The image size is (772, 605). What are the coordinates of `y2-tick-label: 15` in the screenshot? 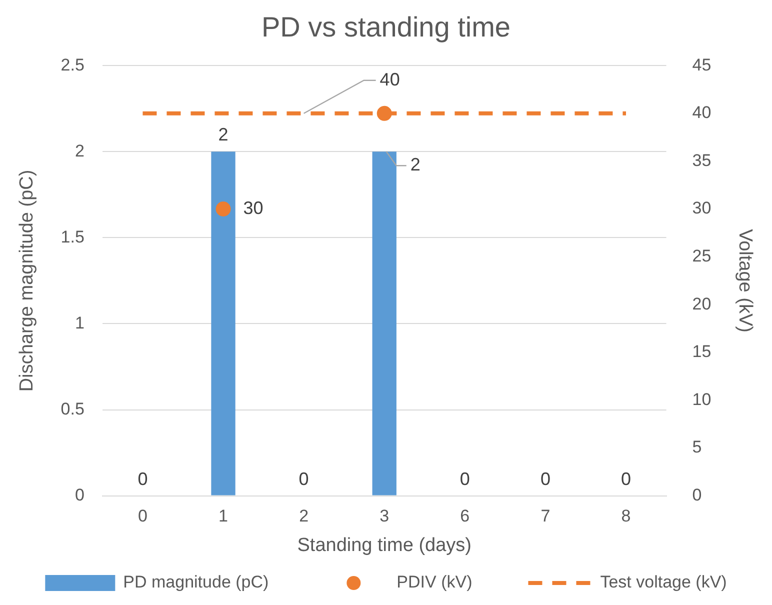 It's located at (702, 352).